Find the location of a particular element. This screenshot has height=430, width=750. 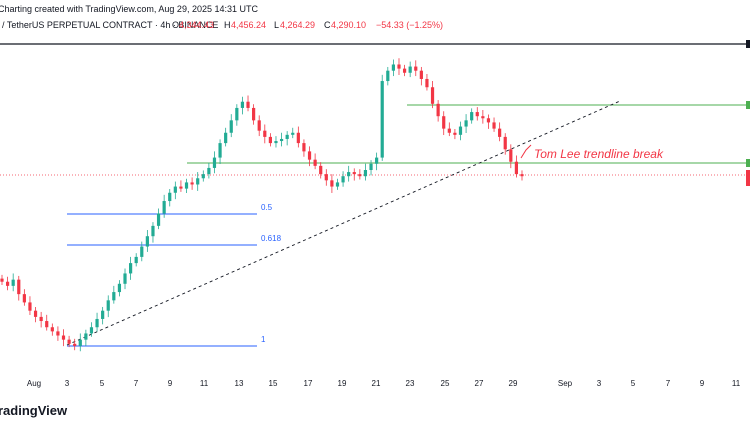

ohlc-high-value: 4,456.24 is located at coordinates (248, 25).